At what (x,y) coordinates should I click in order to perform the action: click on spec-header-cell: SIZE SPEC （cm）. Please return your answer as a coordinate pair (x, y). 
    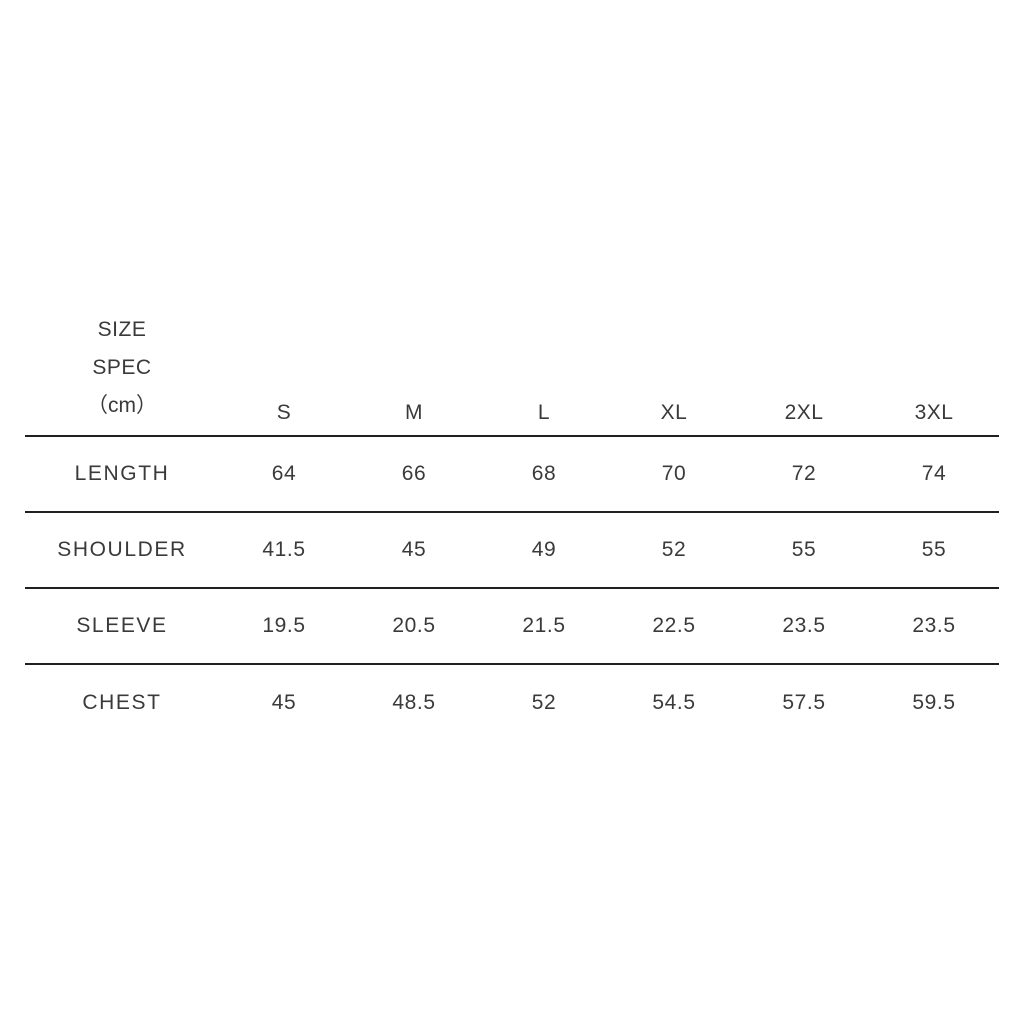
    Looking at the image, I should click on (122, 366).